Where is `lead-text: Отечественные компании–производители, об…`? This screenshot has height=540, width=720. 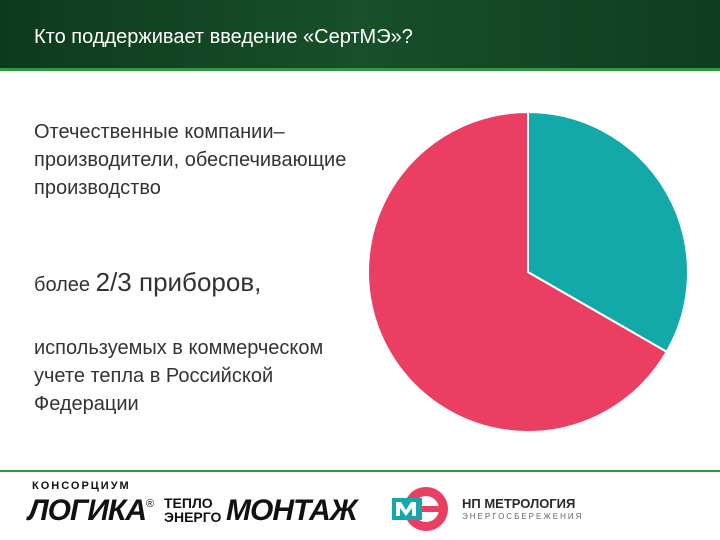
lead-text: Отечественные компании–производители, об… is located at coordinates (190, 160).